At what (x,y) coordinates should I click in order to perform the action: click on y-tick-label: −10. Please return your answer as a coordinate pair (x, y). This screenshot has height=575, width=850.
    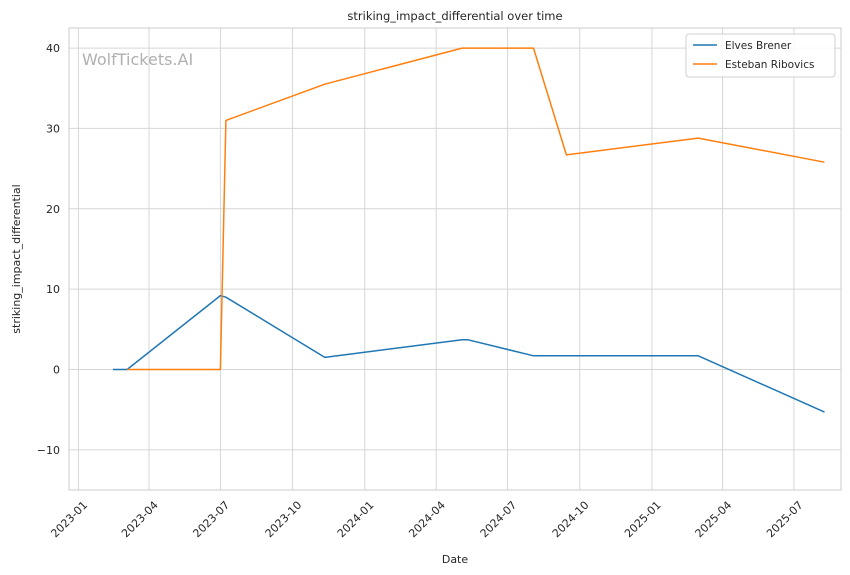
    Looking at the image, I should click on (48, 450).